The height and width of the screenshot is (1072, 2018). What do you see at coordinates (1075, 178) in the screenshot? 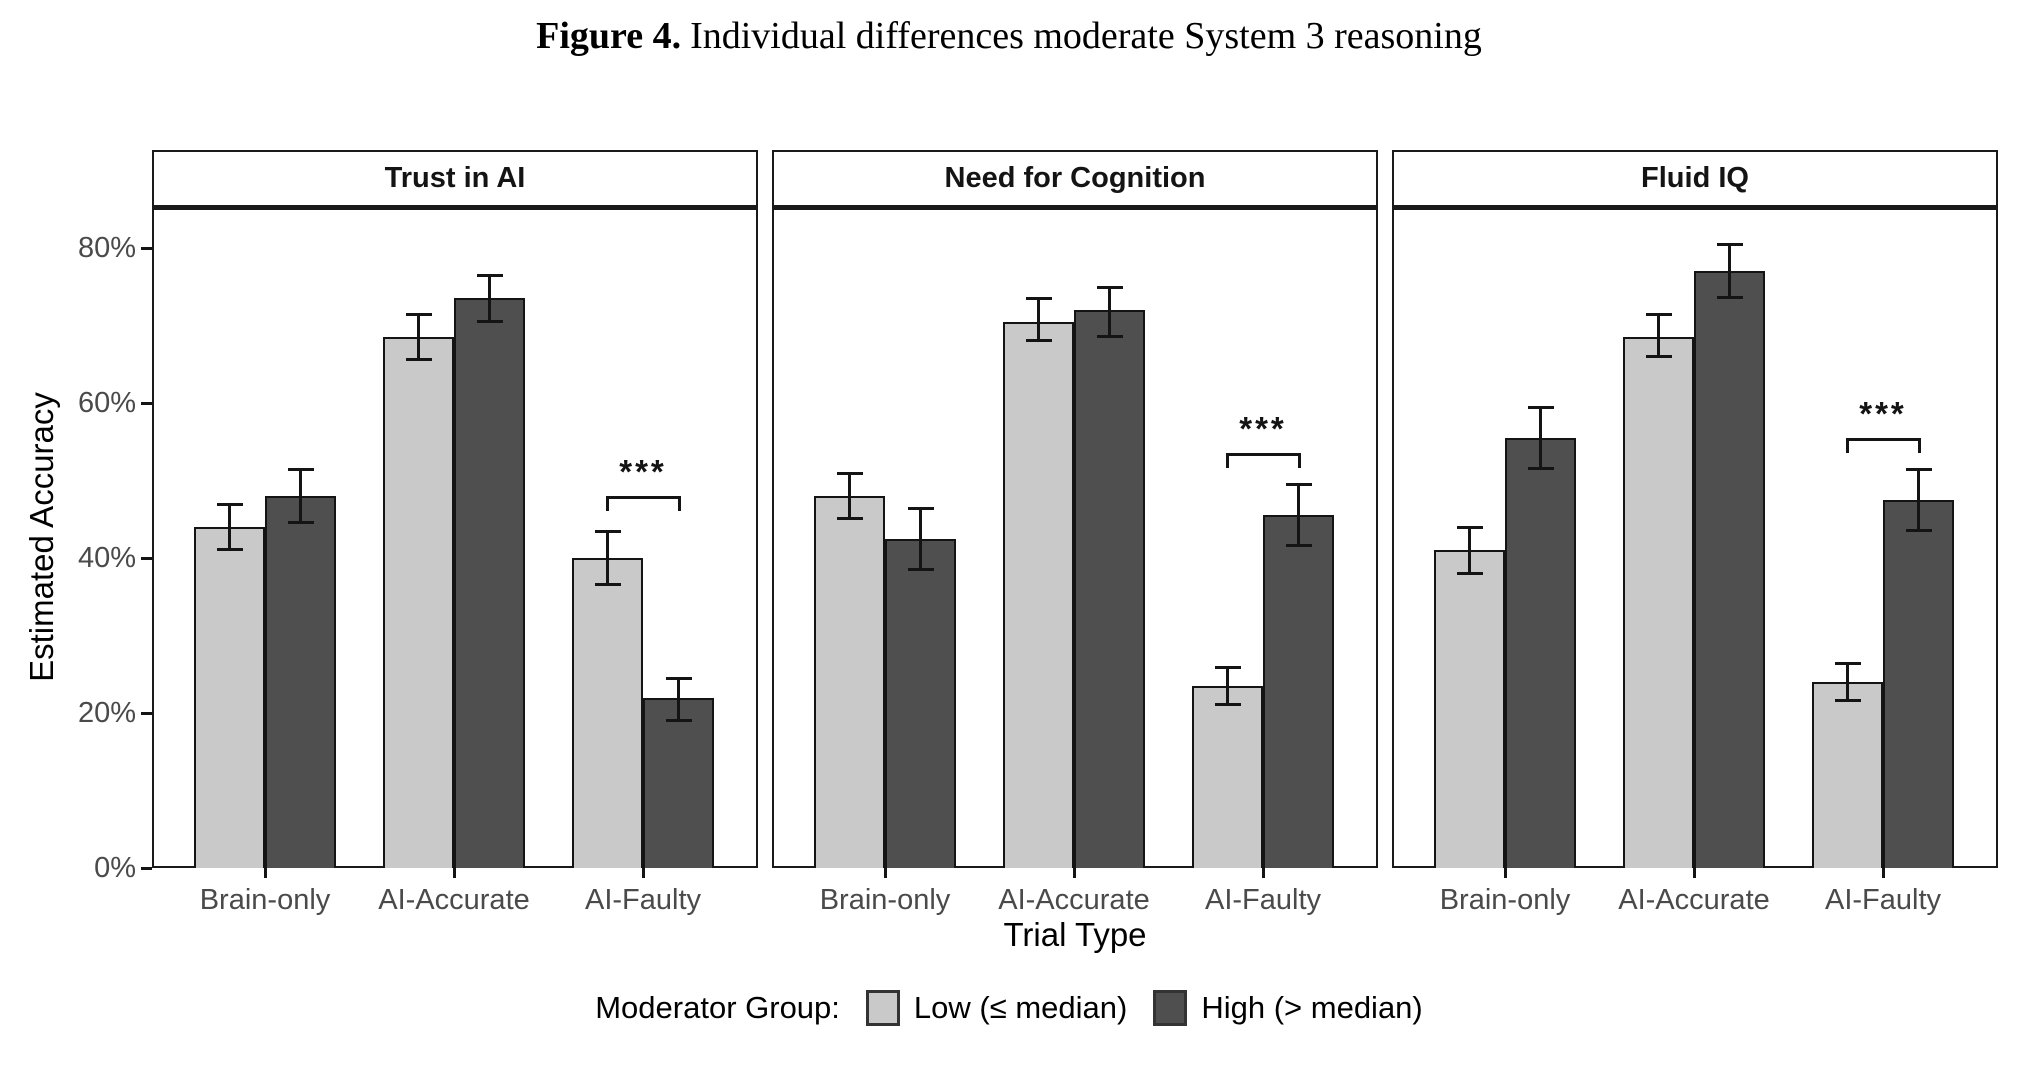
I see `facet-strip: Need for Cognition` at bounding box center [1075, 178].